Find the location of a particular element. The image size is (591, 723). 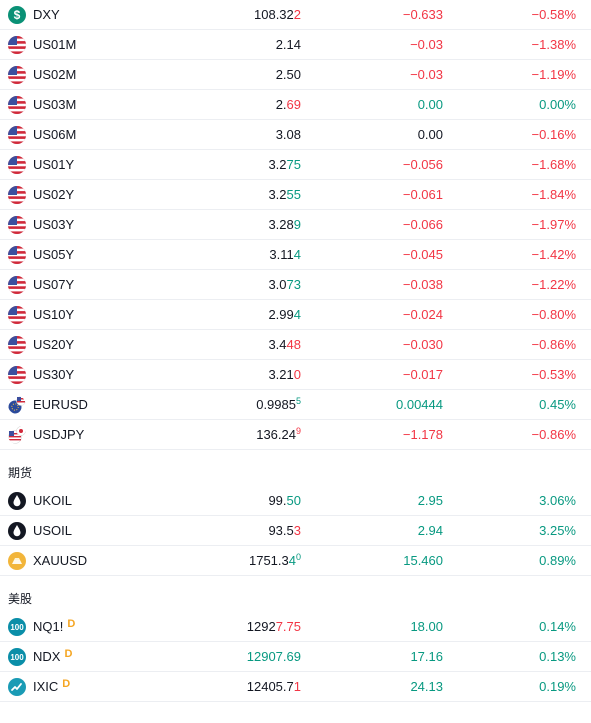

last-price-tail: 4 is located at coordinates (292, 560).